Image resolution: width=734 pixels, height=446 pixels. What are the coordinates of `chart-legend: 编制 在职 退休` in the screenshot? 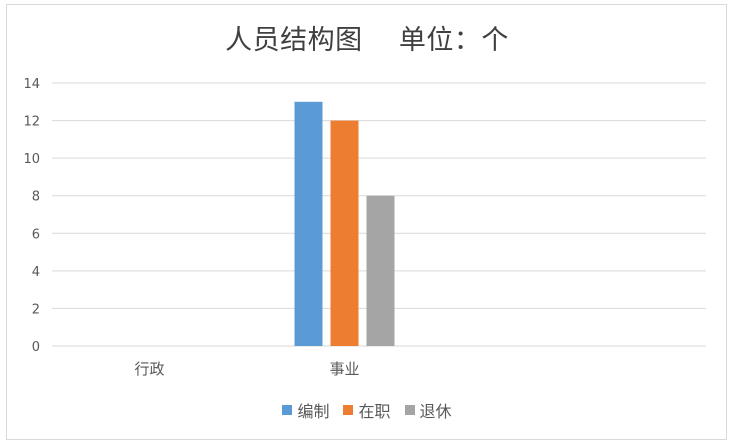 It's located at (367, 410).